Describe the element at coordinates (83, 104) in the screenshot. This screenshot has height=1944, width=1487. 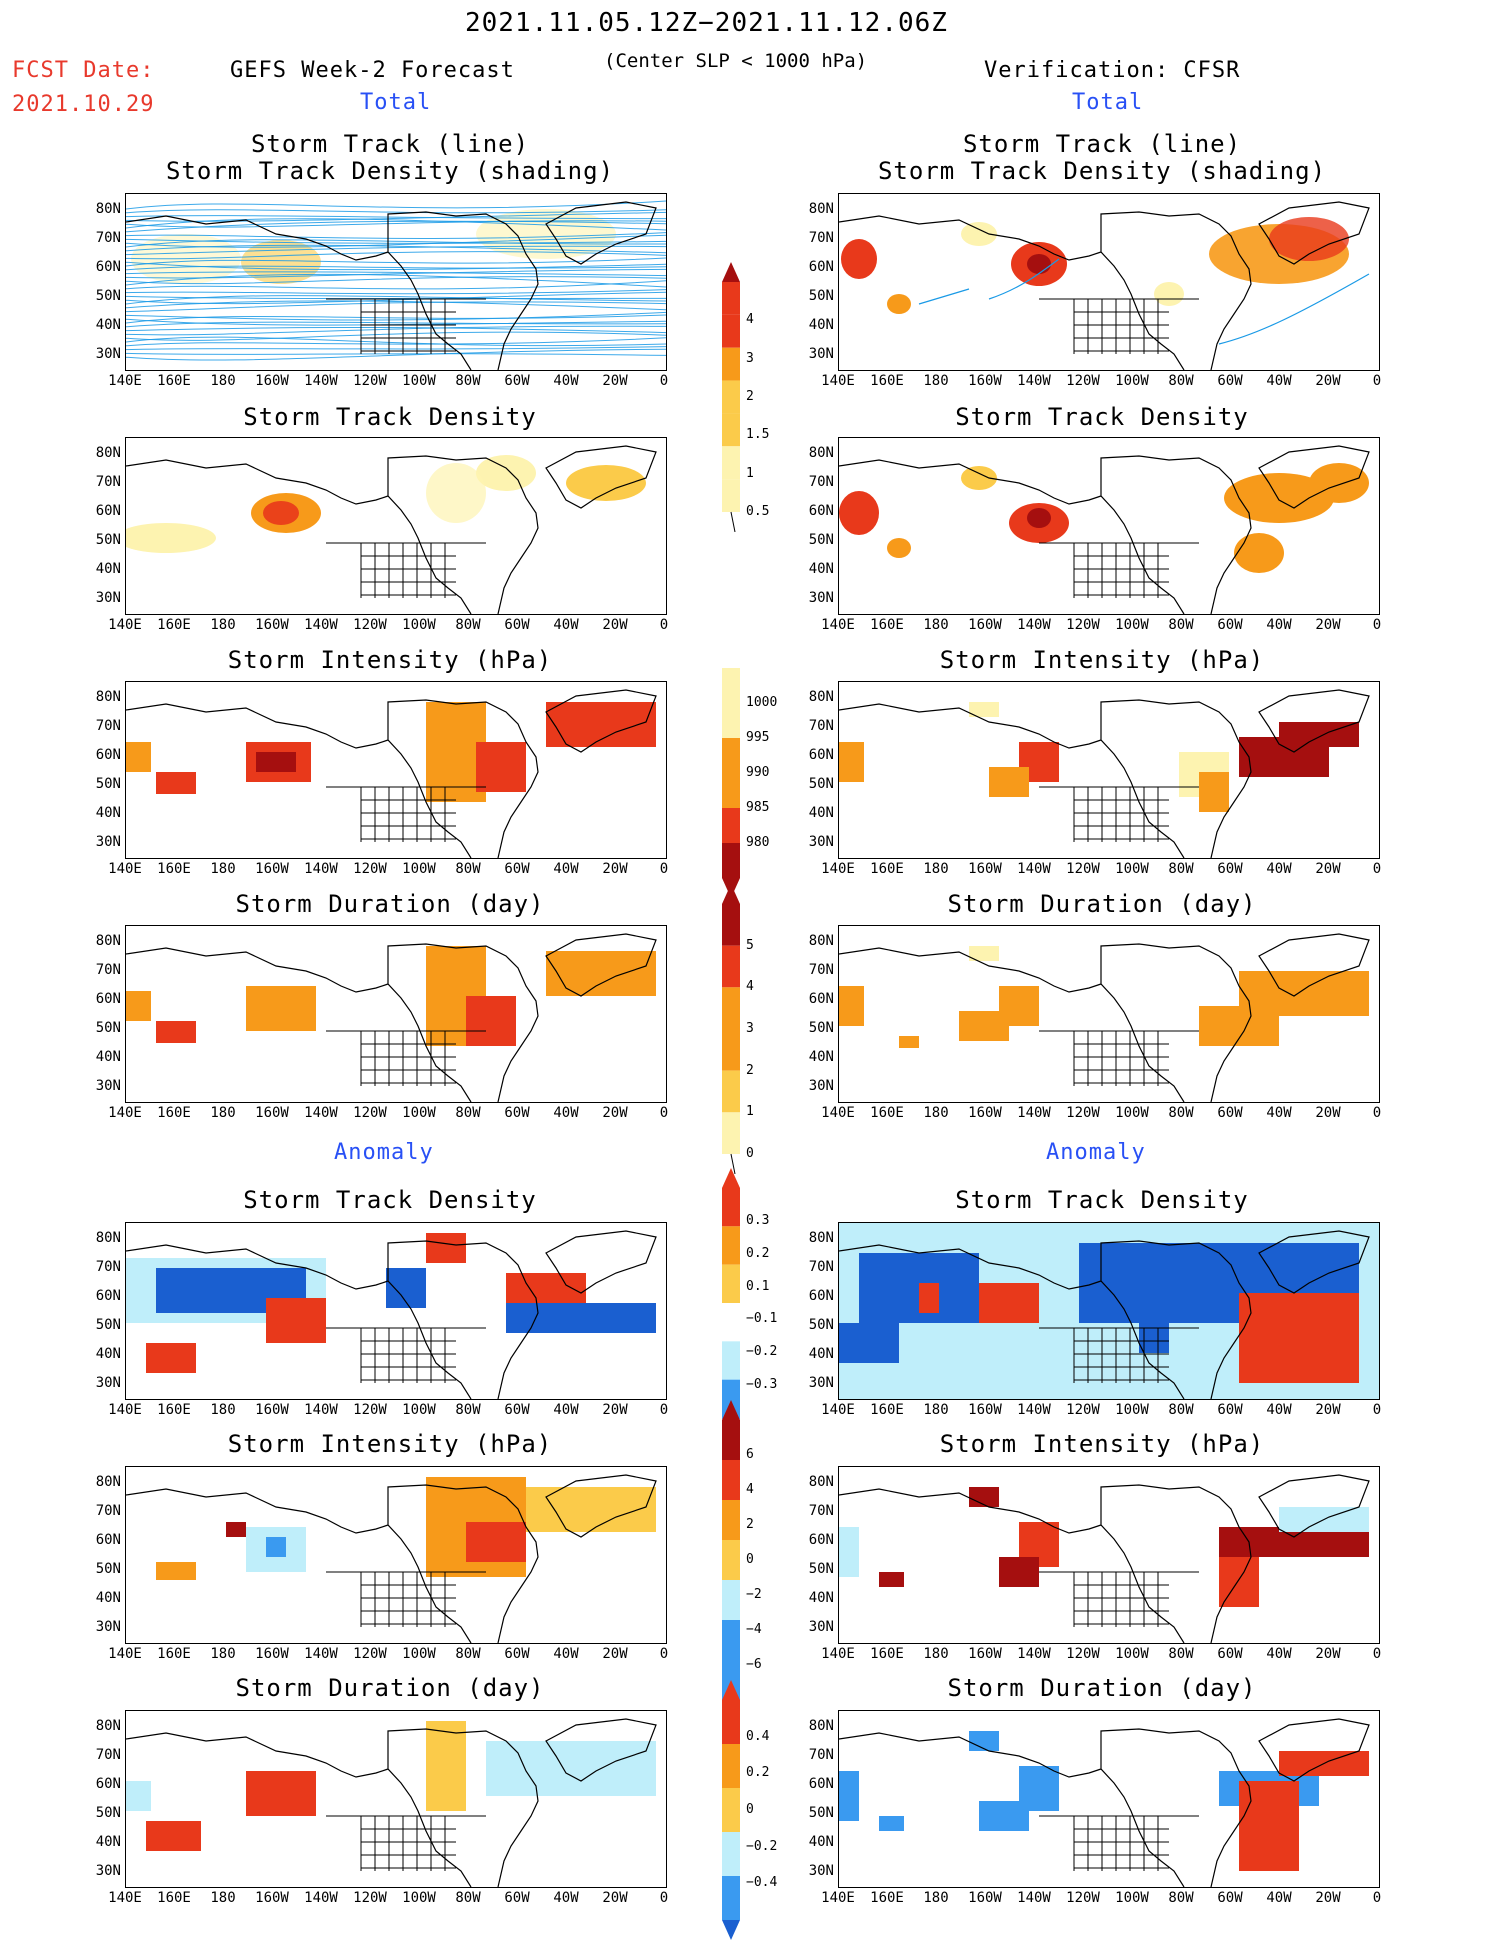
I see `fcst-date-value: 2021.10.29` at that location.